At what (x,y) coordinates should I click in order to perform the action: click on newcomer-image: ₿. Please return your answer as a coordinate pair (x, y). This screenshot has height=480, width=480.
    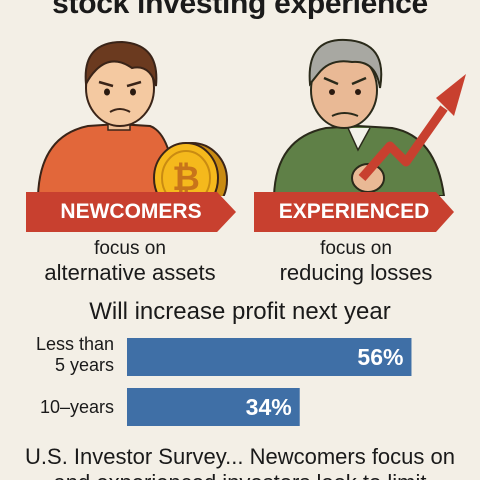
    Looking at the image, I should click on (132, 118).